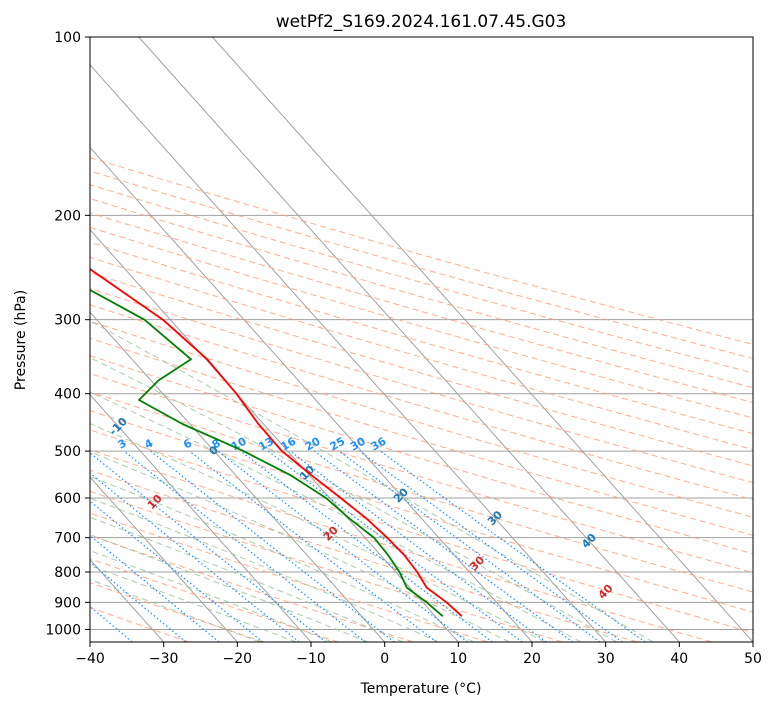 Image resolution: width=775 pixels, height=708 pixels. What do you see at coordinates (606, 659) in the screenshot?
I see `x-tick-label: 30` at bounding box center [606, 659].